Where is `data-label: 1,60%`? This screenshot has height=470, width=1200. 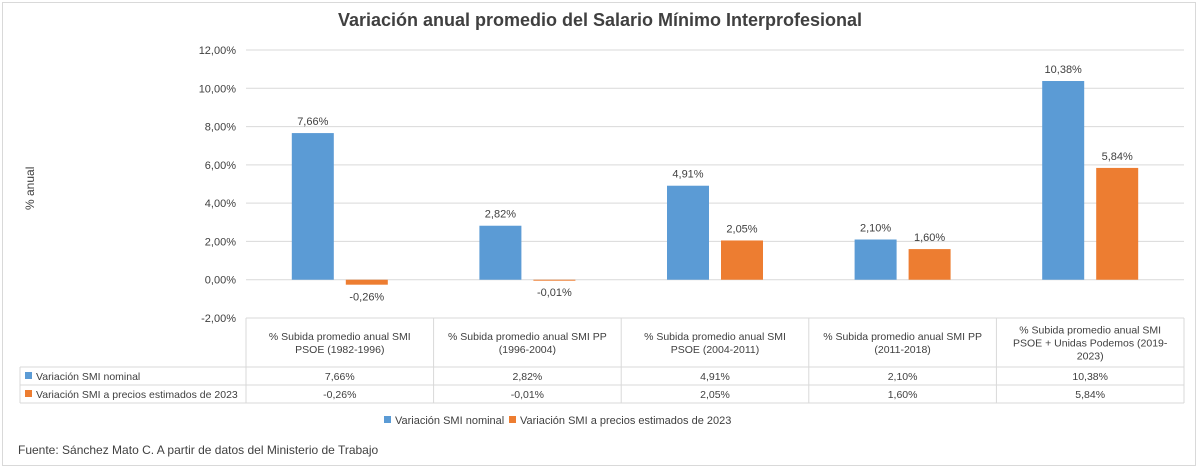
data-label: 1,60% is located at coordinates (929, 238).